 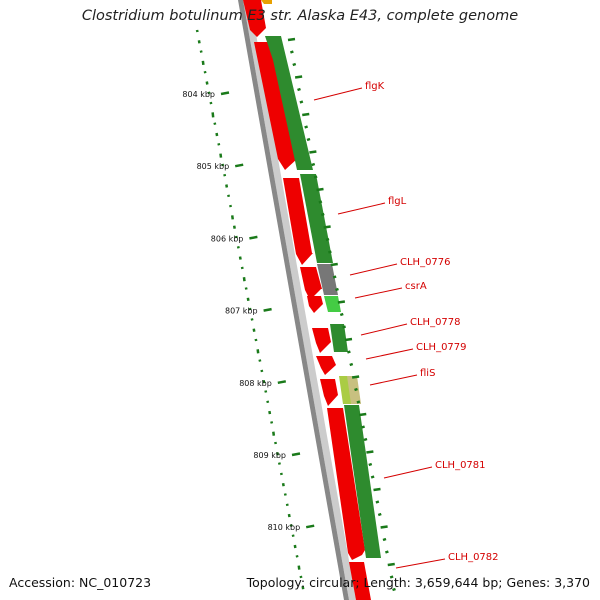 What do you see at coordinates (441, 347) in the screenshot?
I see `gene-label: CLH_0779` at bounding box center [441, 347].